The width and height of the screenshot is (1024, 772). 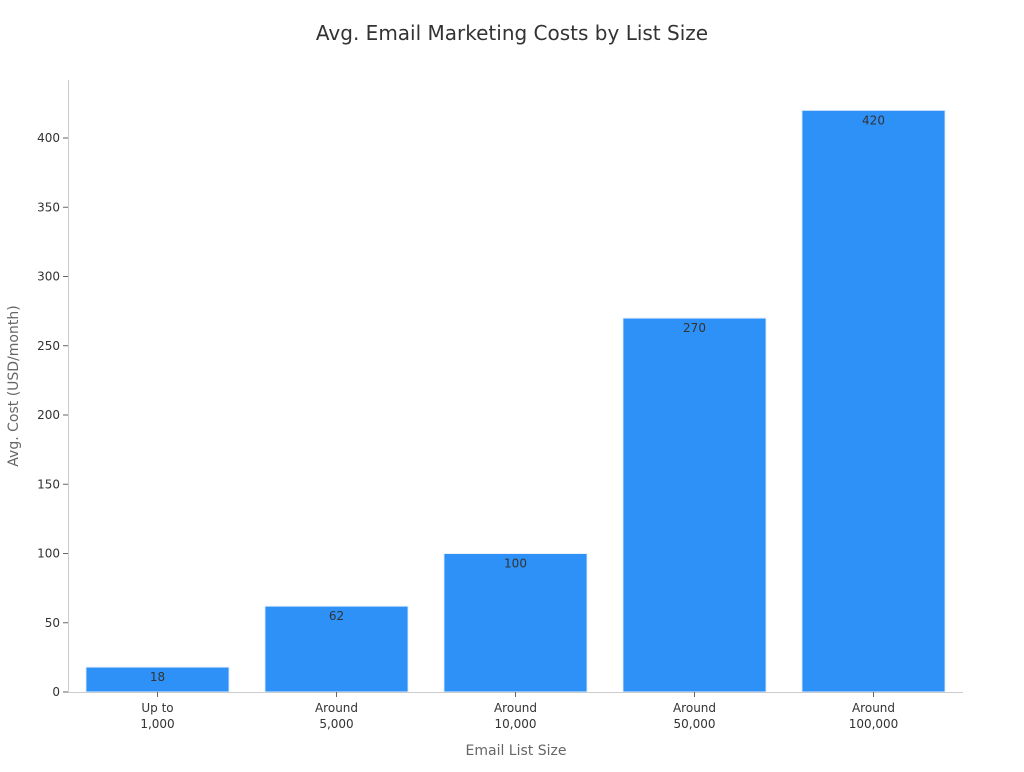 I want to click on data-label-2: 100, so click(x=515, y=564).